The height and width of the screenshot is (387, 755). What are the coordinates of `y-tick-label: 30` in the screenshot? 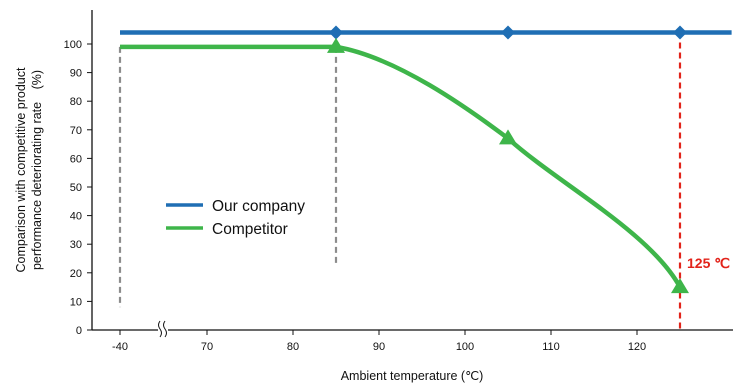 It's located at (76, 245).